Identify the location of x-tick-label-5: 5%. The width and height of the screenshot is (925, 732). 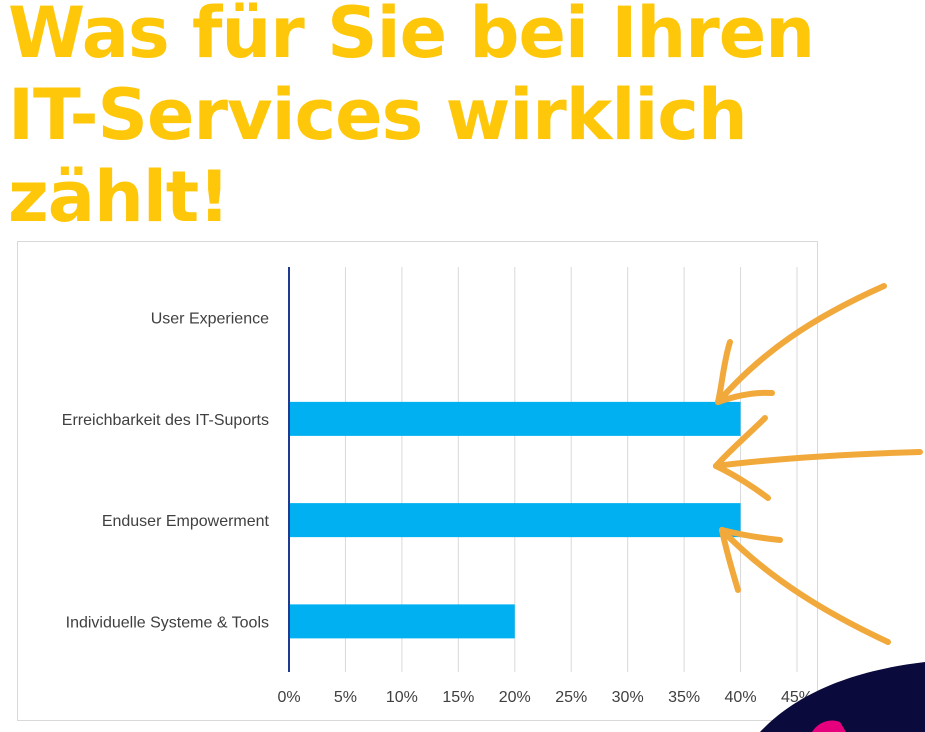
(345, 697).